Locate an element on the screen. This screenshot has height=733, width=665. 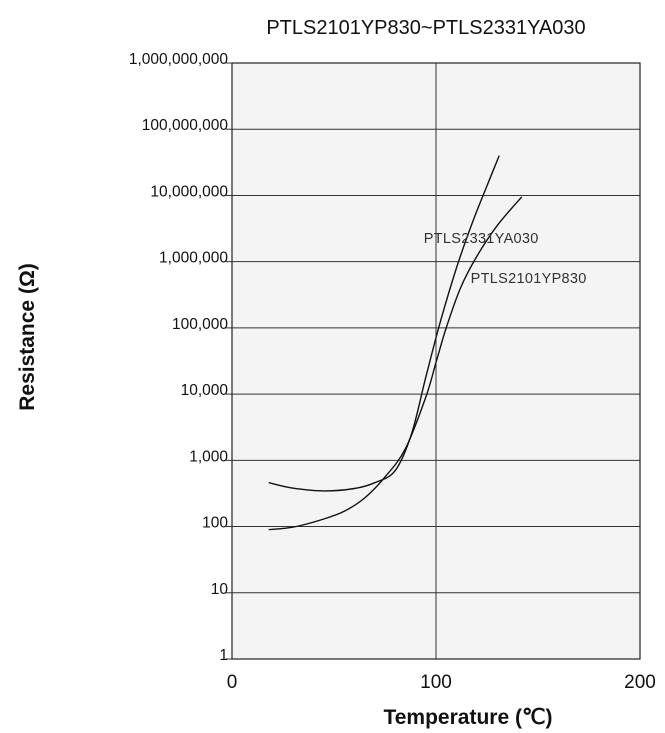
x-tick-label: 0 is located at coordinates (232, 682).